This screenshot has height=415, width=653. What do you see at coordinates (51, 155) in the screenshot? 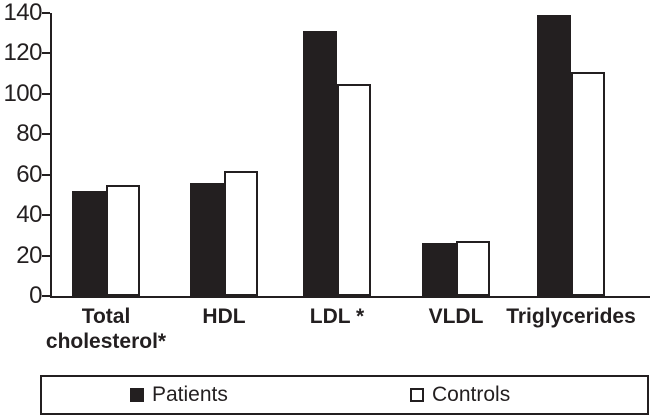
I see `y-axis-line` at bounding box center [51, 155].